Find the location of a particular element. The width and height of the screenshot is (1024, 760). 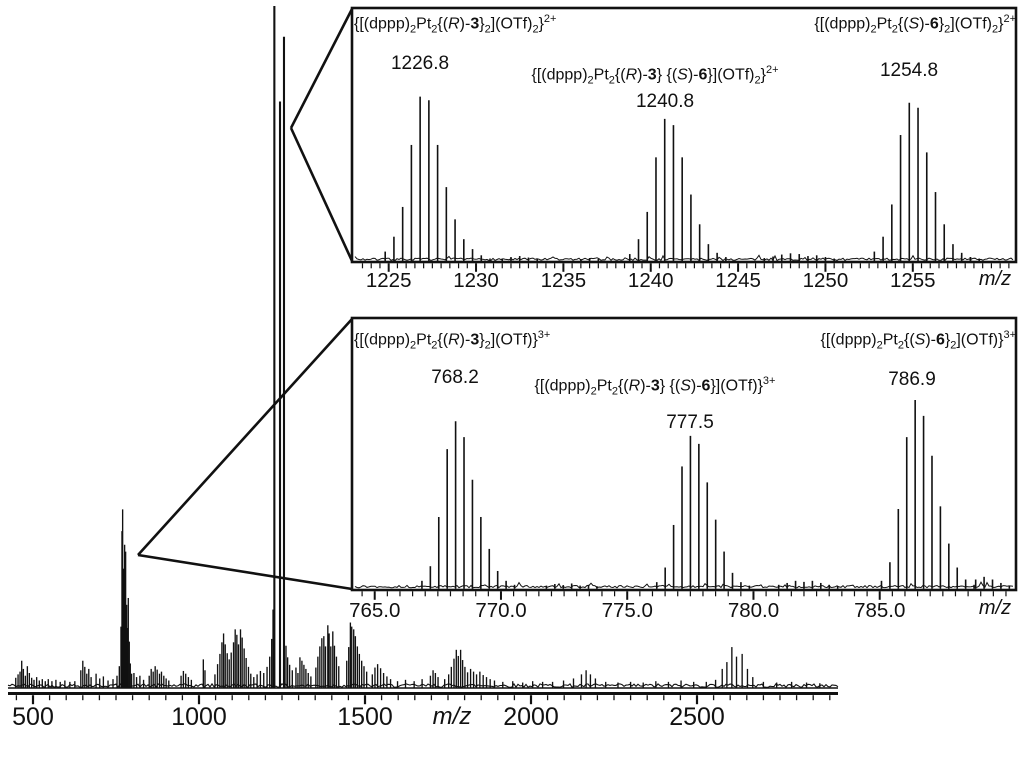

inset-top-assignment-middle: {[(dppp)2Pt2{(R)-3} {(S)-6}](OTf)2}2+ is located at coordinates (655, 75).